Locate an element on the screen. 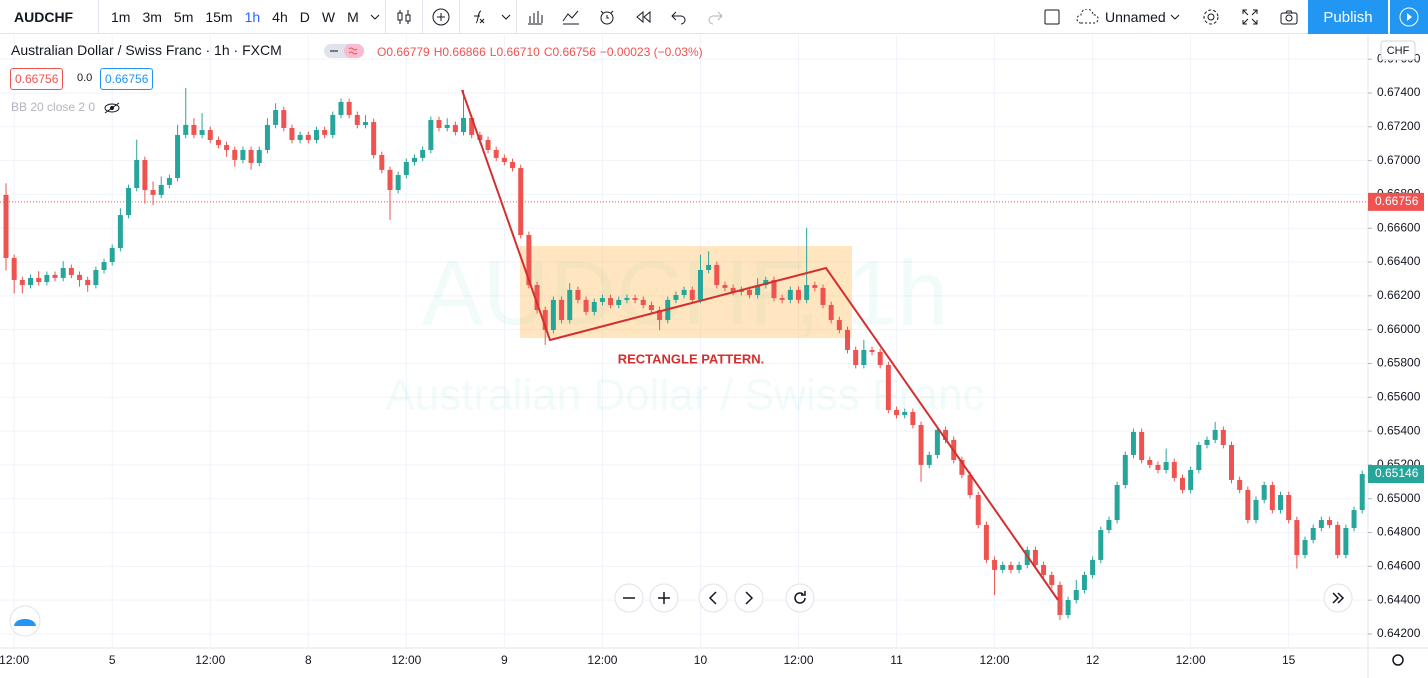  snapshot-button is located at coordinates (1289, 17).